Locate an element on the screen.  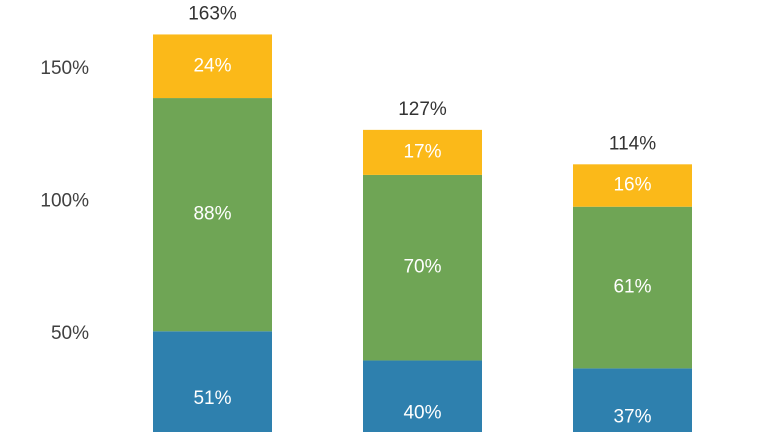
total-label: 163% is located at coordinates (212, 13).